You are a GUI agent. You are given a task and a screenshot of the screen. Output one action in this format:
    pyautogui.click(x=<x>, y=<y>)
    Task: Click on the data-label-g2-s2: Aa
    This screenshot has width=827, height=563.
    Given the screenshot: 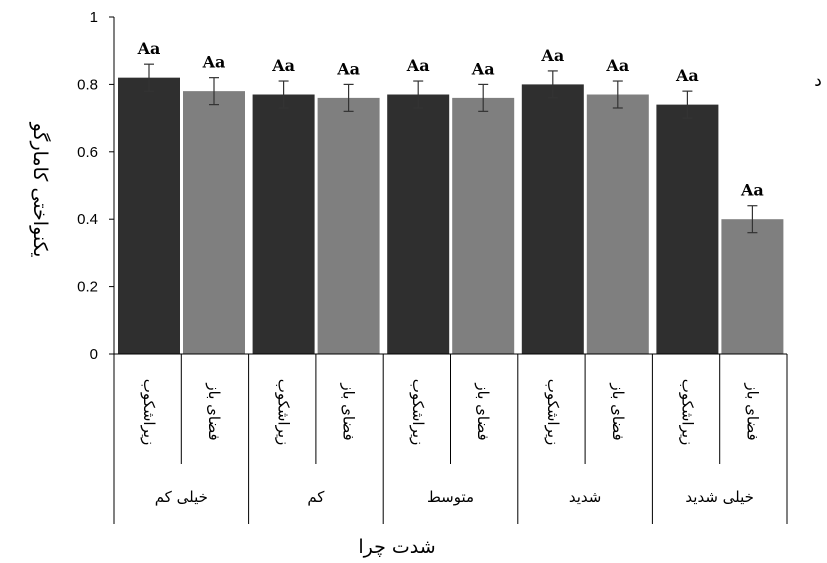 What is the action you would take?
    pyautogui.click(x=348, y=68)
    